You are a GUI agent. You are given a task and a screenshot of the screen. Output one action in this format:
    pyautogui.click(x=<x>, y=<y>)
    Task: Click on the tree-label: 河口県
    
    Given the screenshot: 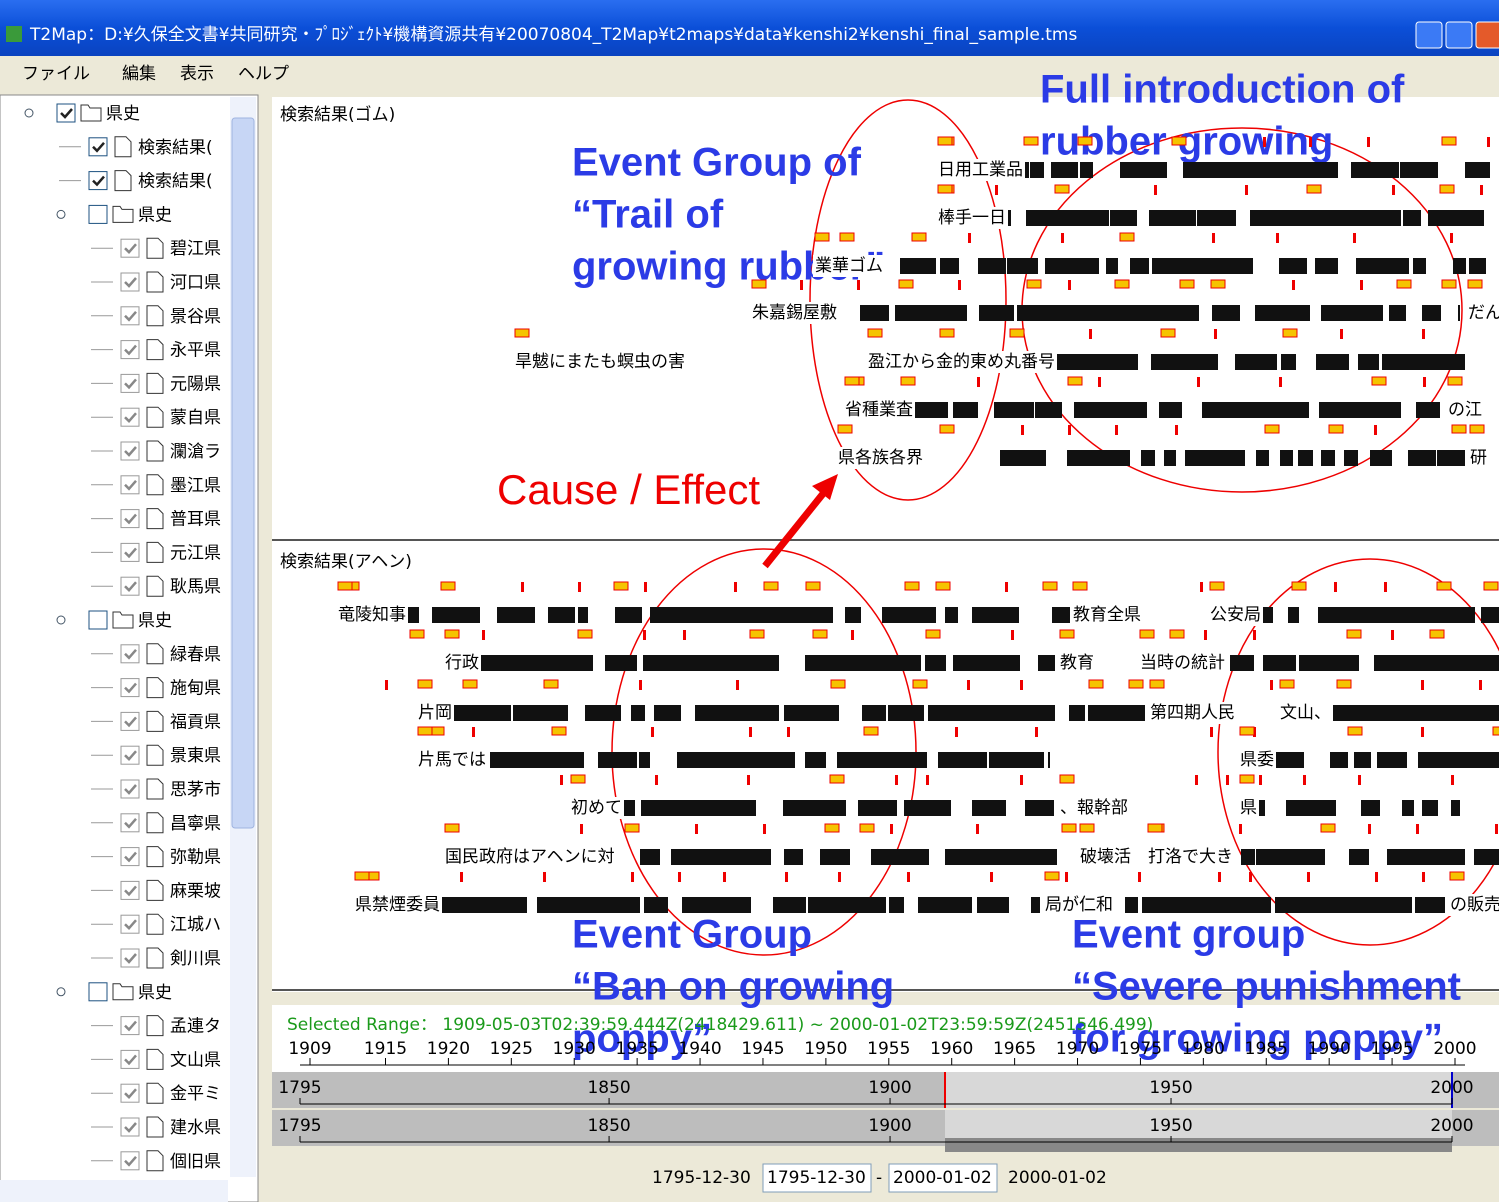 What is the action you would take?
    pyautogui.click(x=195, y=283)
    